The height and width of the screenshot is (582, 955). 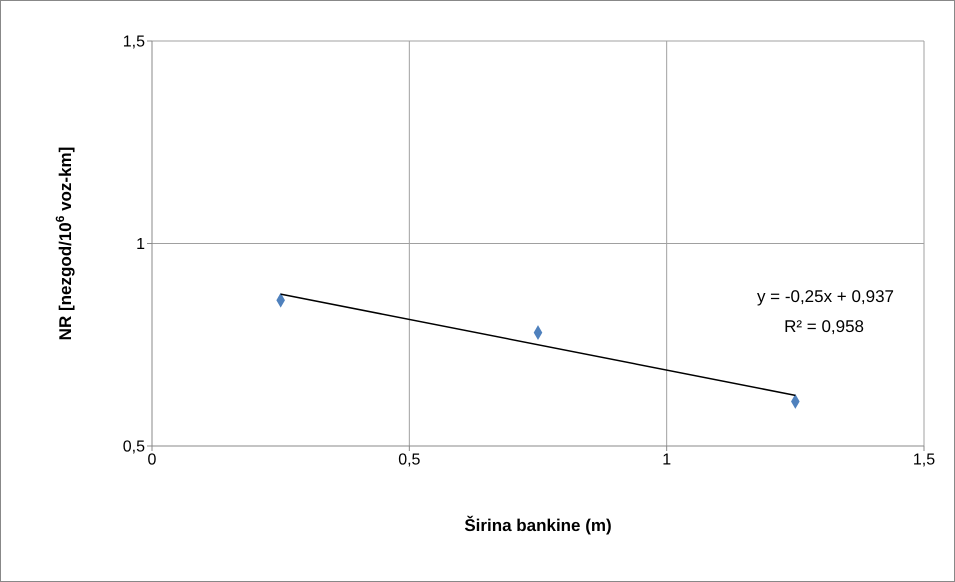 What do you see at coordinates (538, 525) in the screenshot?
I see `x-axis-title: Širina bankine (m)` at bounding box center [538, 525].